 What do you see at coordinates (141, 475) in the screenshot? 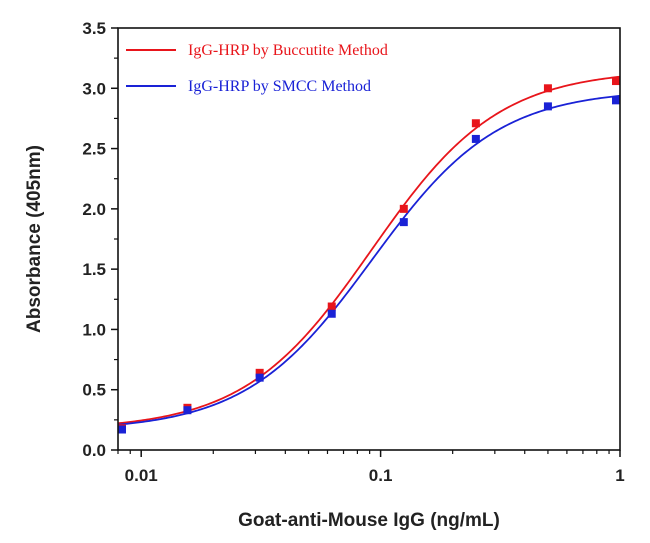
I see `x-tick-label: 0.01` at bounding box center [141, 475].